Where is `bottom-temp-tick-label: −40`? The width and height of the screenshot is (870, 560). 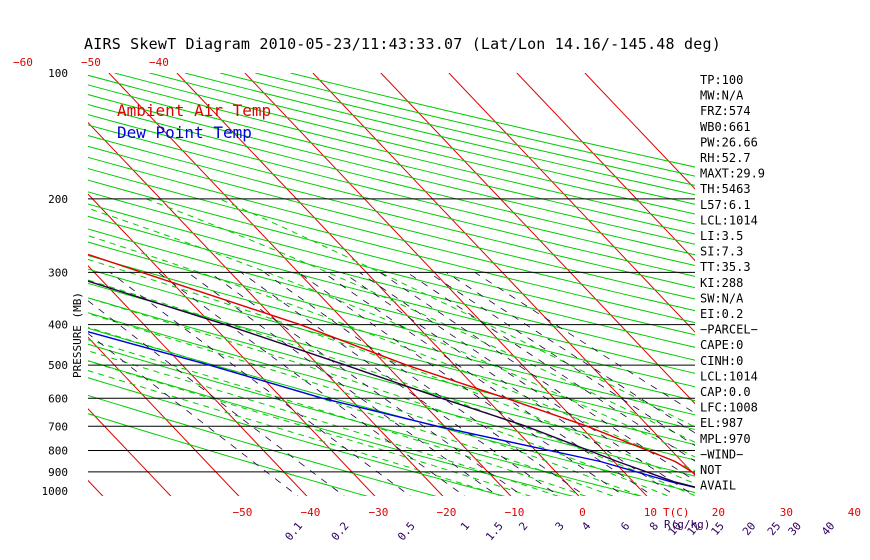
bottom-temp-tick-label: −40 is located at coordinates (310, 512).